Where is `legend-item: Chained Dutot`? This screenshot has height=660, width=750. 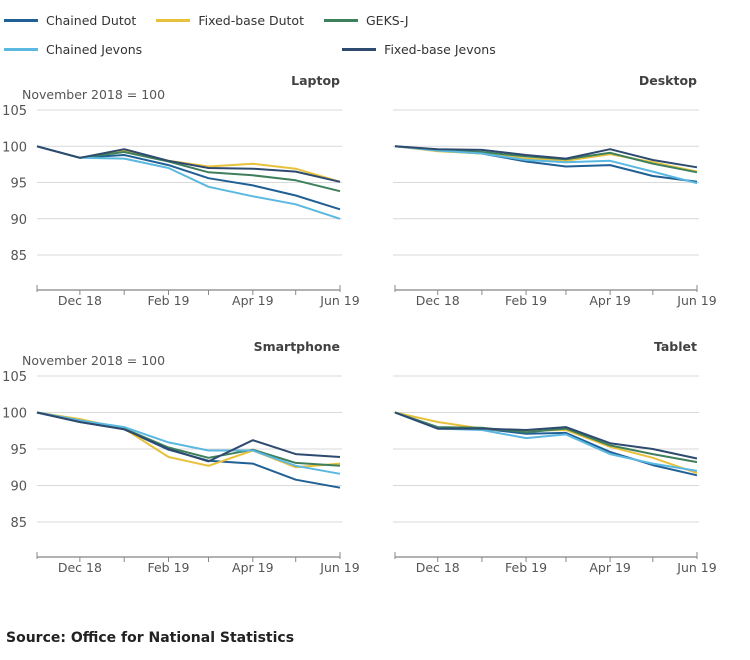
legend-item: Chained Dutot is located at coordinates (70, 20).